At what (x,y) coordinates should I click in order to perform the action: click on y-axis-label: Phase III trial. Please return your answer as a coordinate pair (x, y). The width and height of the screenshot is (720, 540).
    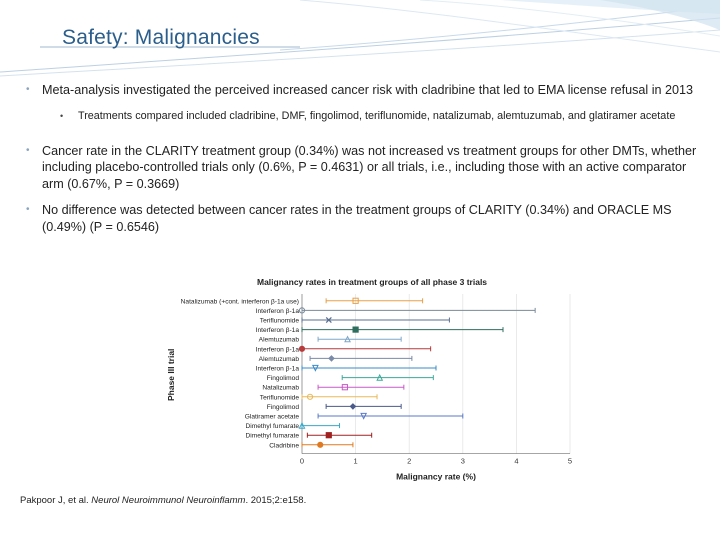
    Looking at the image, I should click on (171, 375).